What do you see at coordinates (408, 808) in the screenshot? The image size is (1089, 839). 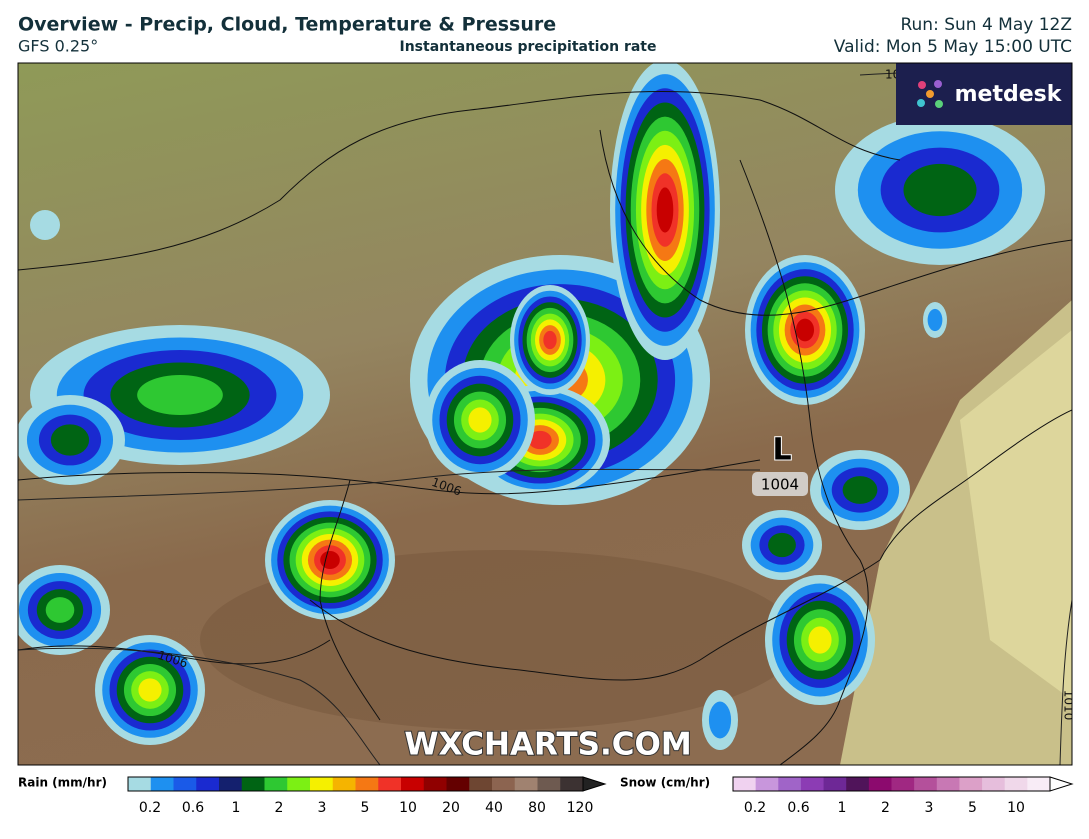 I see `rain-tick: 10` at bounding box center [408, 808].